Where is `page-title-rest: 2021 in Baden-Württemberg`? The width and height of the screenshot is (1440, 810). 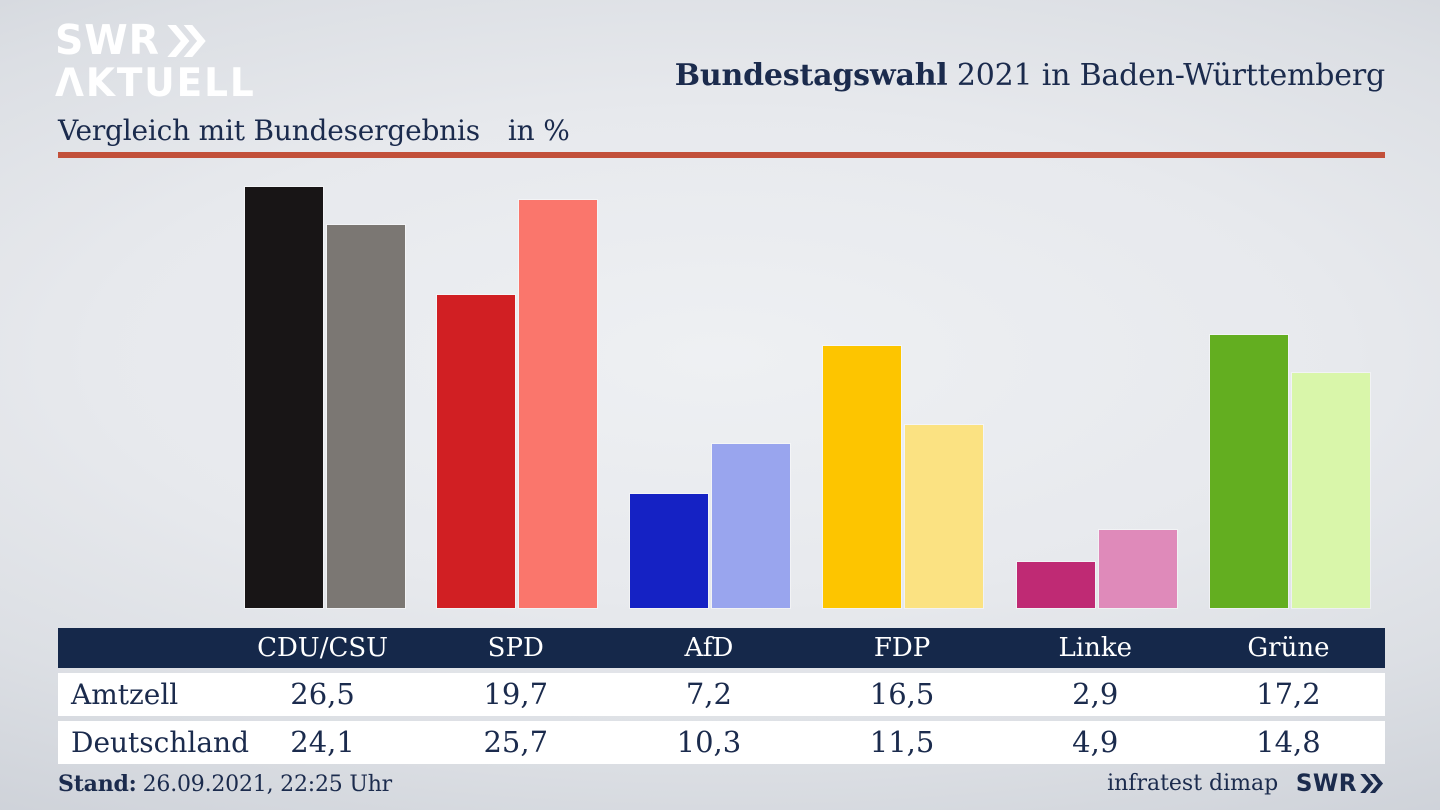
page-title-rest: 2021 in Baden-Württemberg is located at coordinates (1166, 75).